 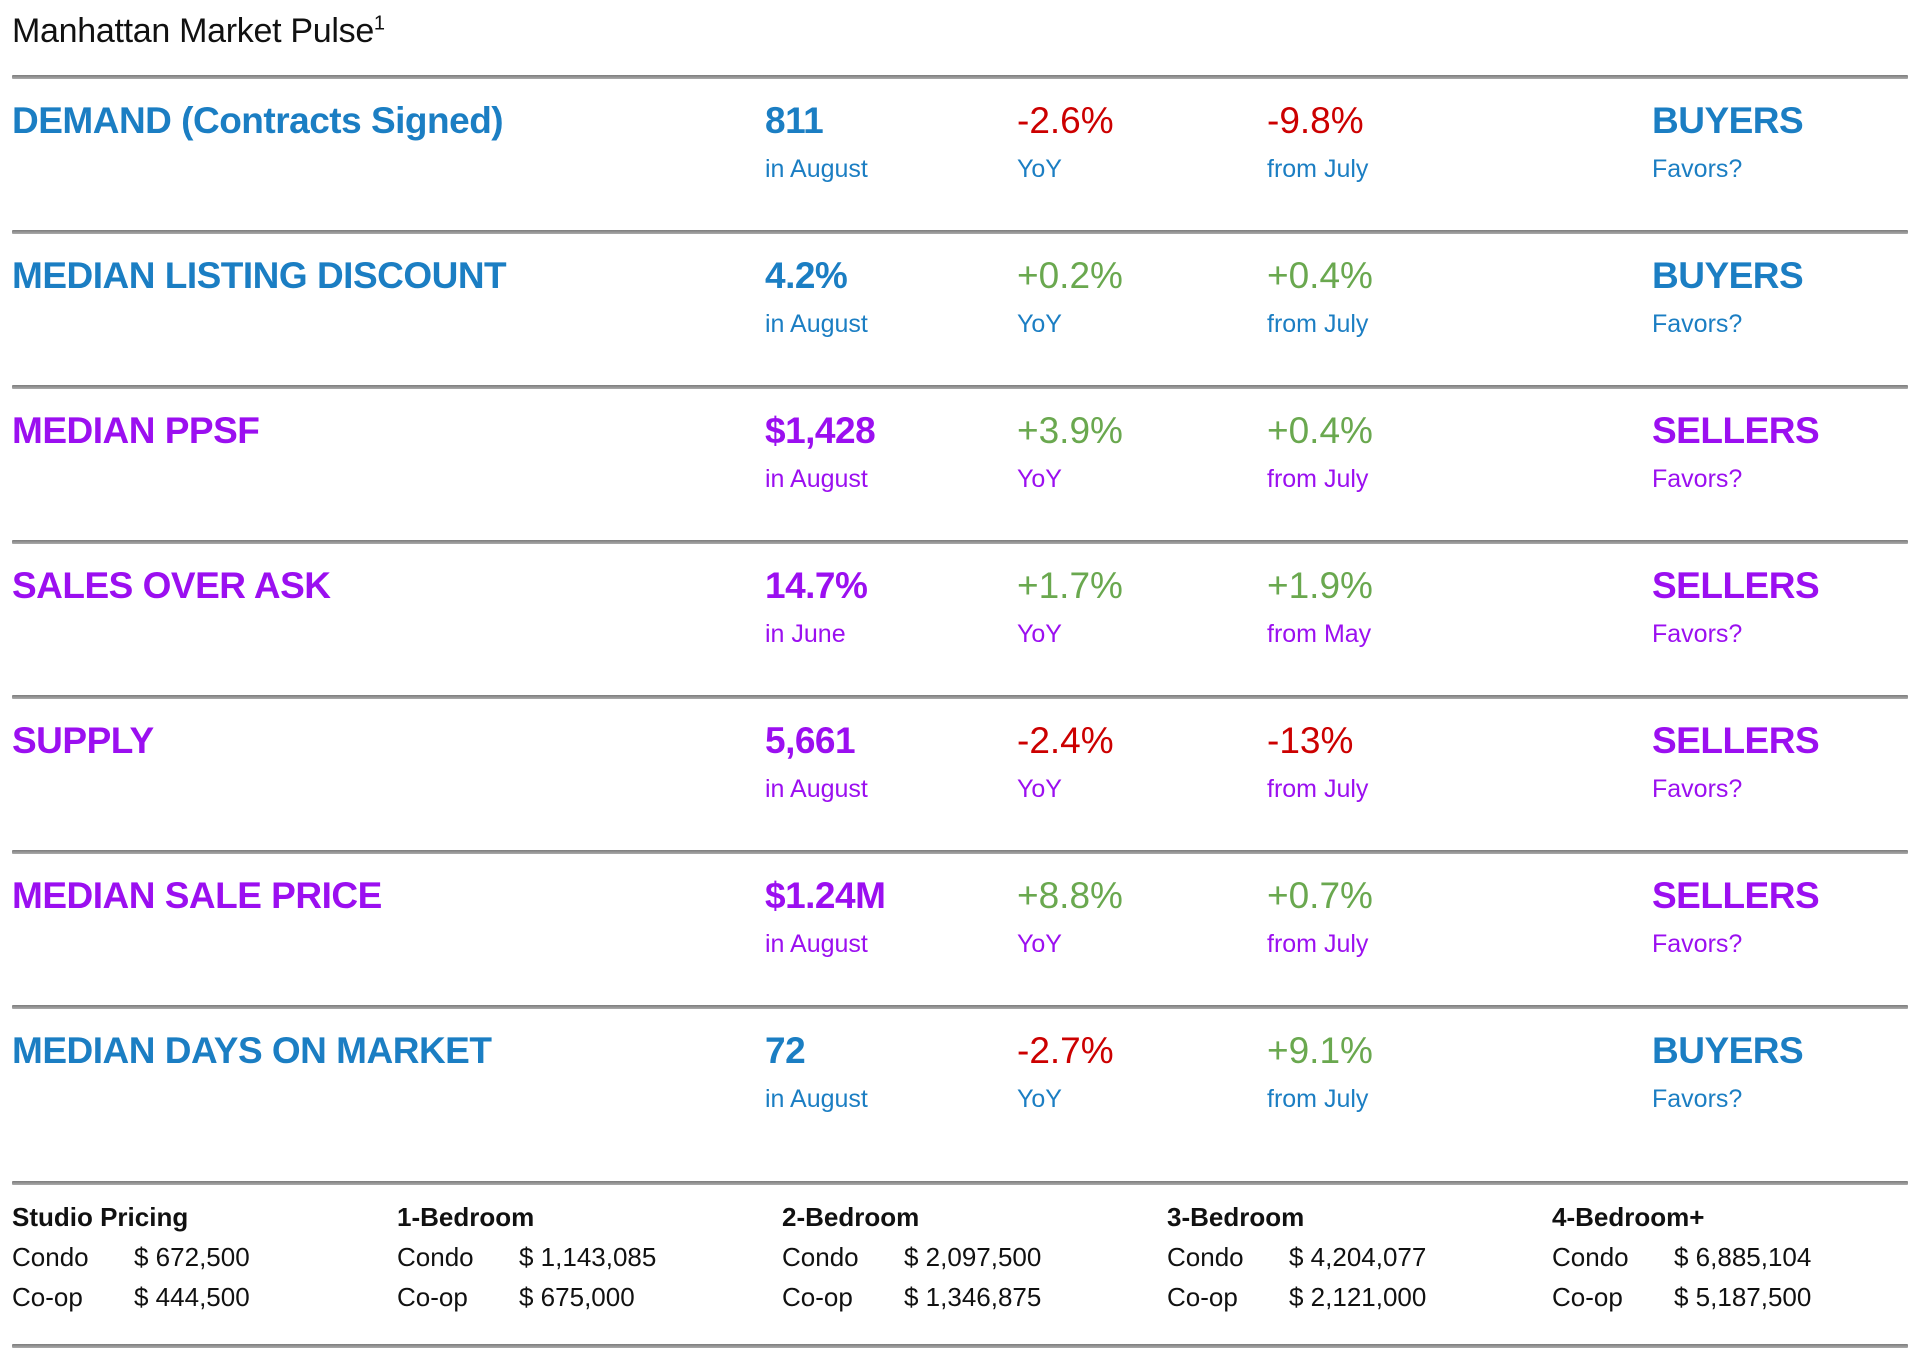 I want to click on pricing-row-condo: Condo $ 6,885,104, so click(x=1736, y=1257).